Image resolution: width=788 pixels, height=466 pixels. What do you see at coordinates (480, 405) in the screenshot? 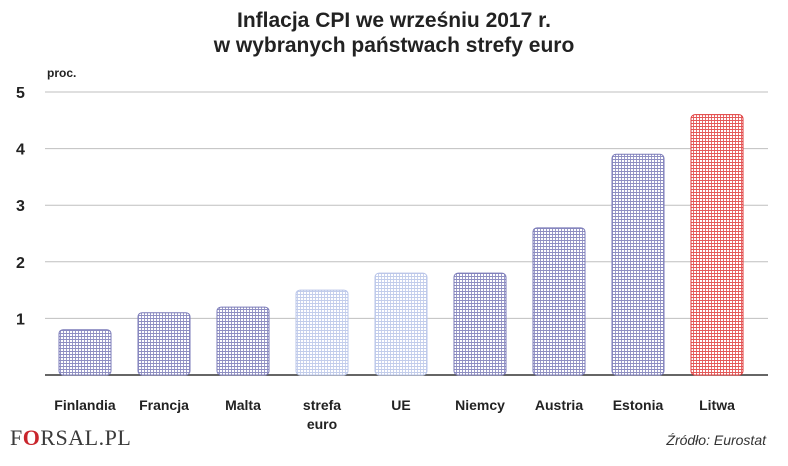
I see `x-tick-label: Niemcy` at bounding box center [480, 405].